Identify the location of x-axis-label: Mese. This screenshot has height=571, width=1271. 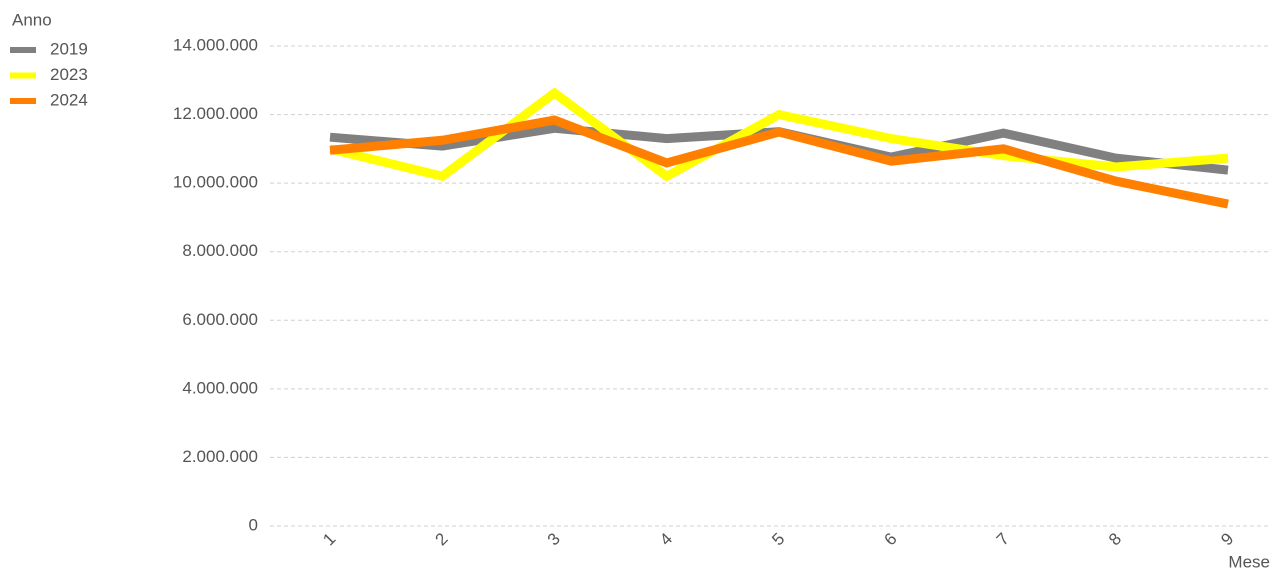
(1249, 561).